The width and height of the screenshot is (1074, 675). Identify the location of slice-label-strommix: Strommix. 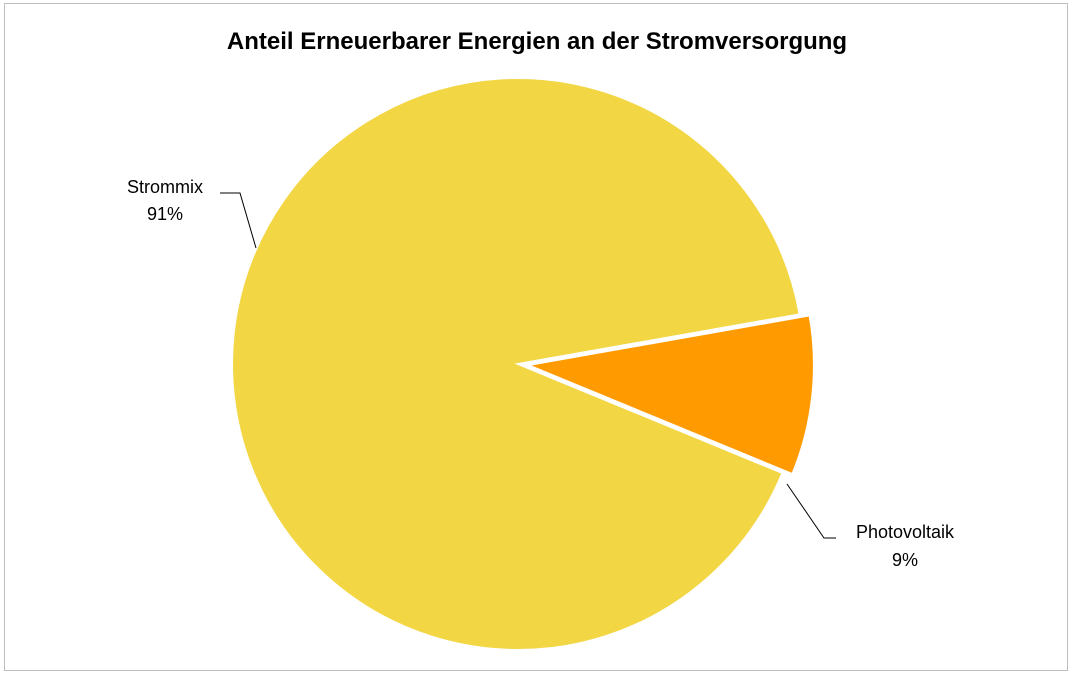
(165, 187).